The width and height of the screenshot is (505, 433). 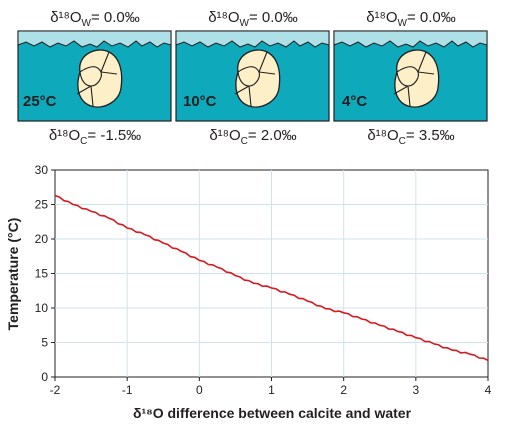 What do you see at coordinates (42, 308) in the screenshot?
I see `y-tick-label: 10` at bounding box center [42, 308].